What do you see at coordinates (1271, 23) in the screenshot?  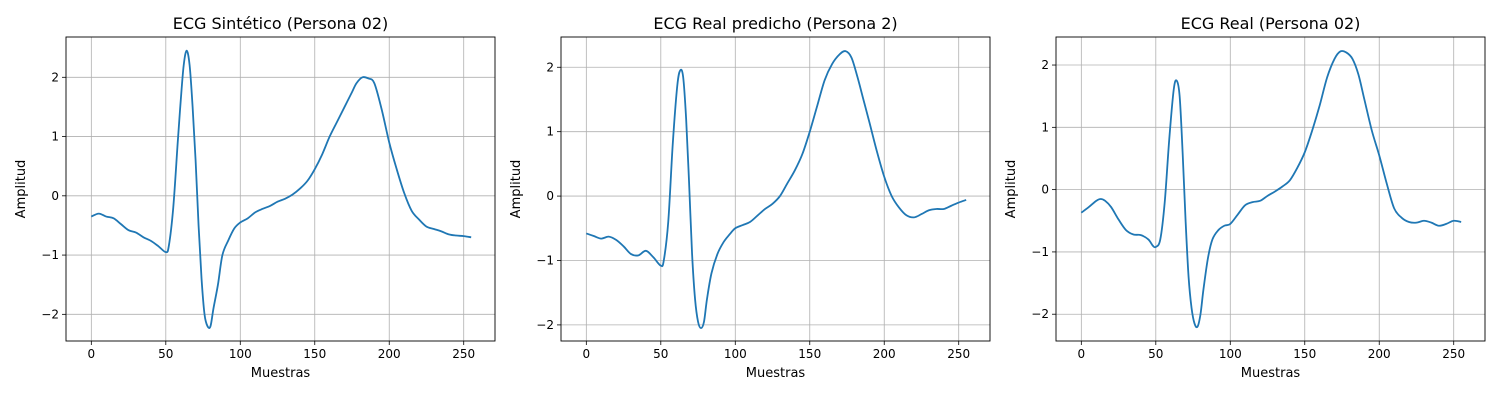 I see `chart-title: ECG Real (Persona 02)` at bounding box center [1271, 23].